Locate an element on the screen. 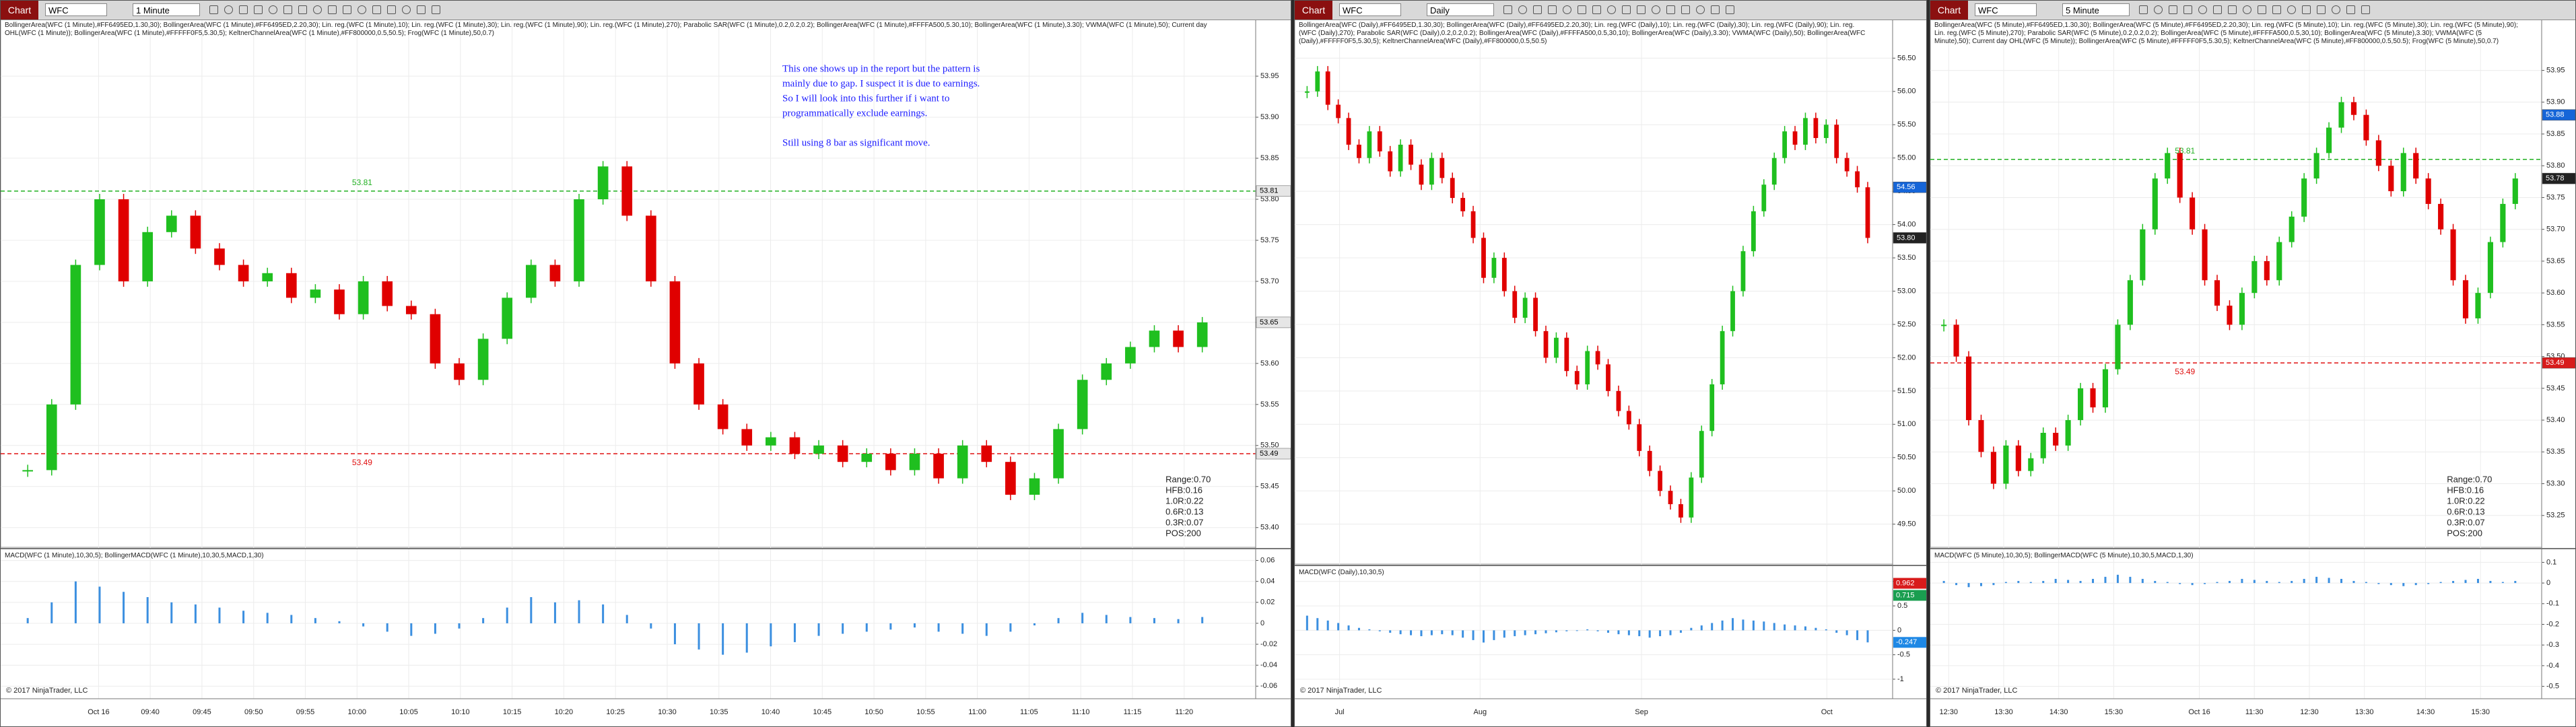  x-tick-label: 09:40 is located at coordinates (151, 712).